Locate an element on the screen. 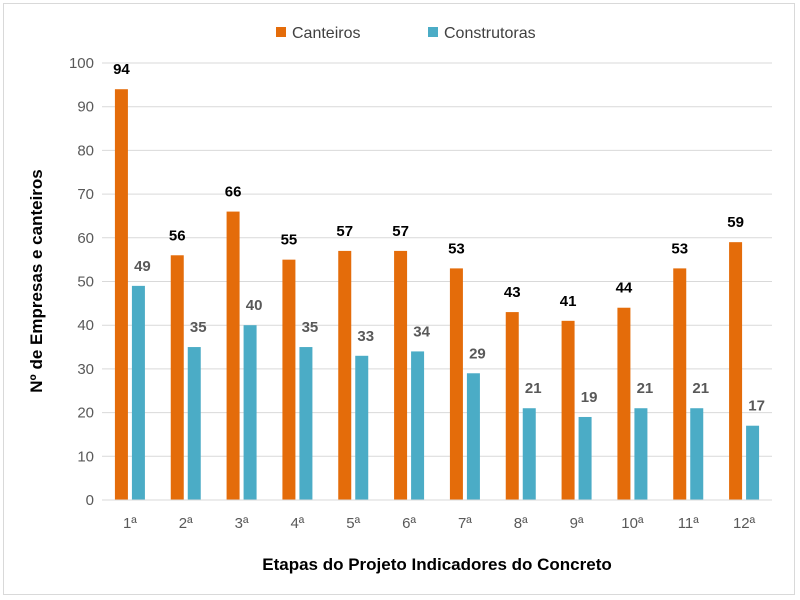 Image resolution: width=800 pixels, height=600 pixels. legend: Canteiros Construtoras is located at coordinates (406, 33).